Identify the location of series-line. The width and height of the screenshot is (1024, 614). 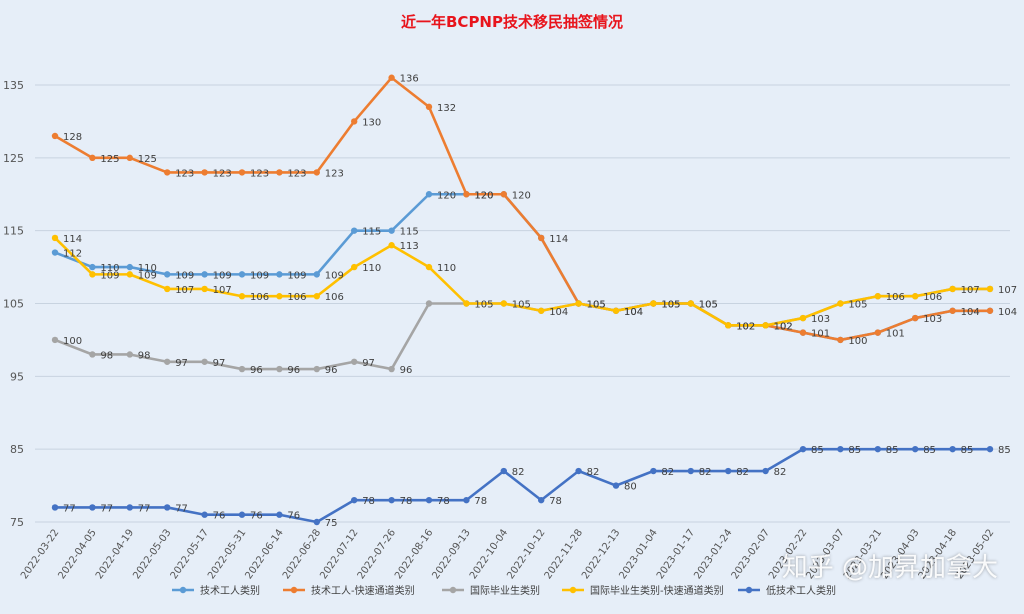
(522, 485).